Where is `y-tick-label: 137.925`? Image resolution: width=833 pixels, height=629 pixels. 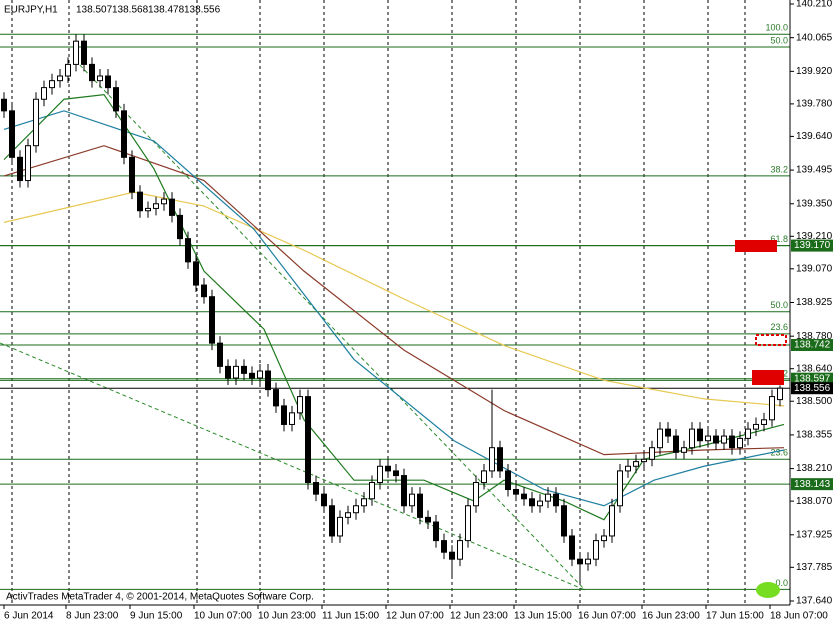
y-tick-label: 137.925 is located at coordinates (814, 534).